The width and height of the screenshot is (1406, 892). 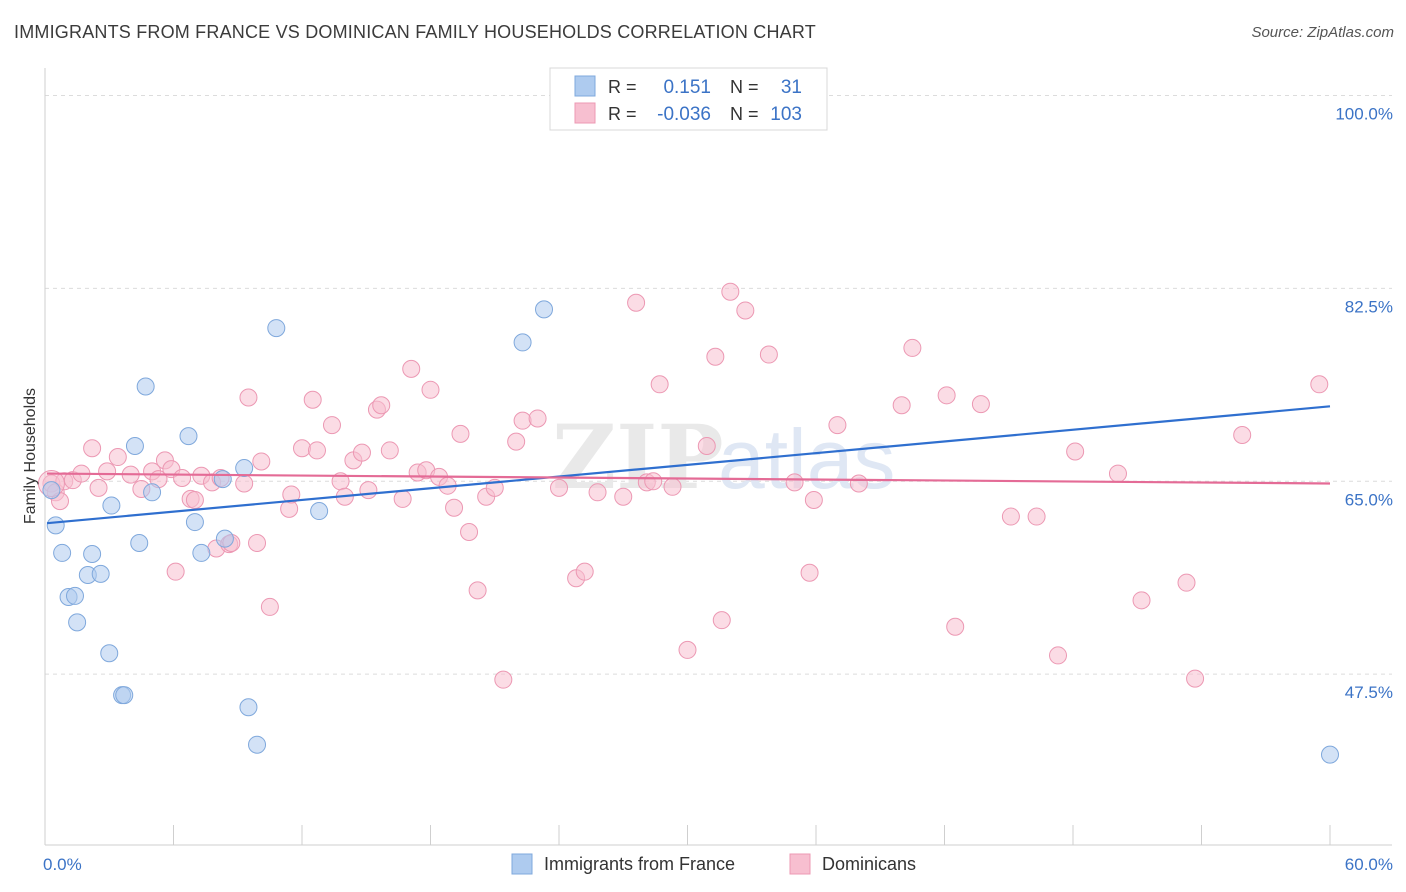 I want to click on trend-lines, so click(x=688, y=465).